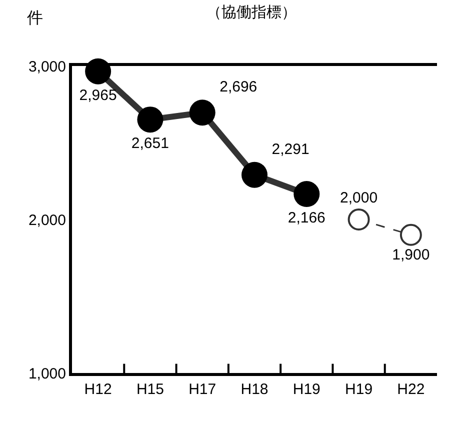 The width and height of the screenshot is (457, 423). Describe the element at coordinates (291, 149) in the screenshot. I see `data-label: 2,291` at that location.